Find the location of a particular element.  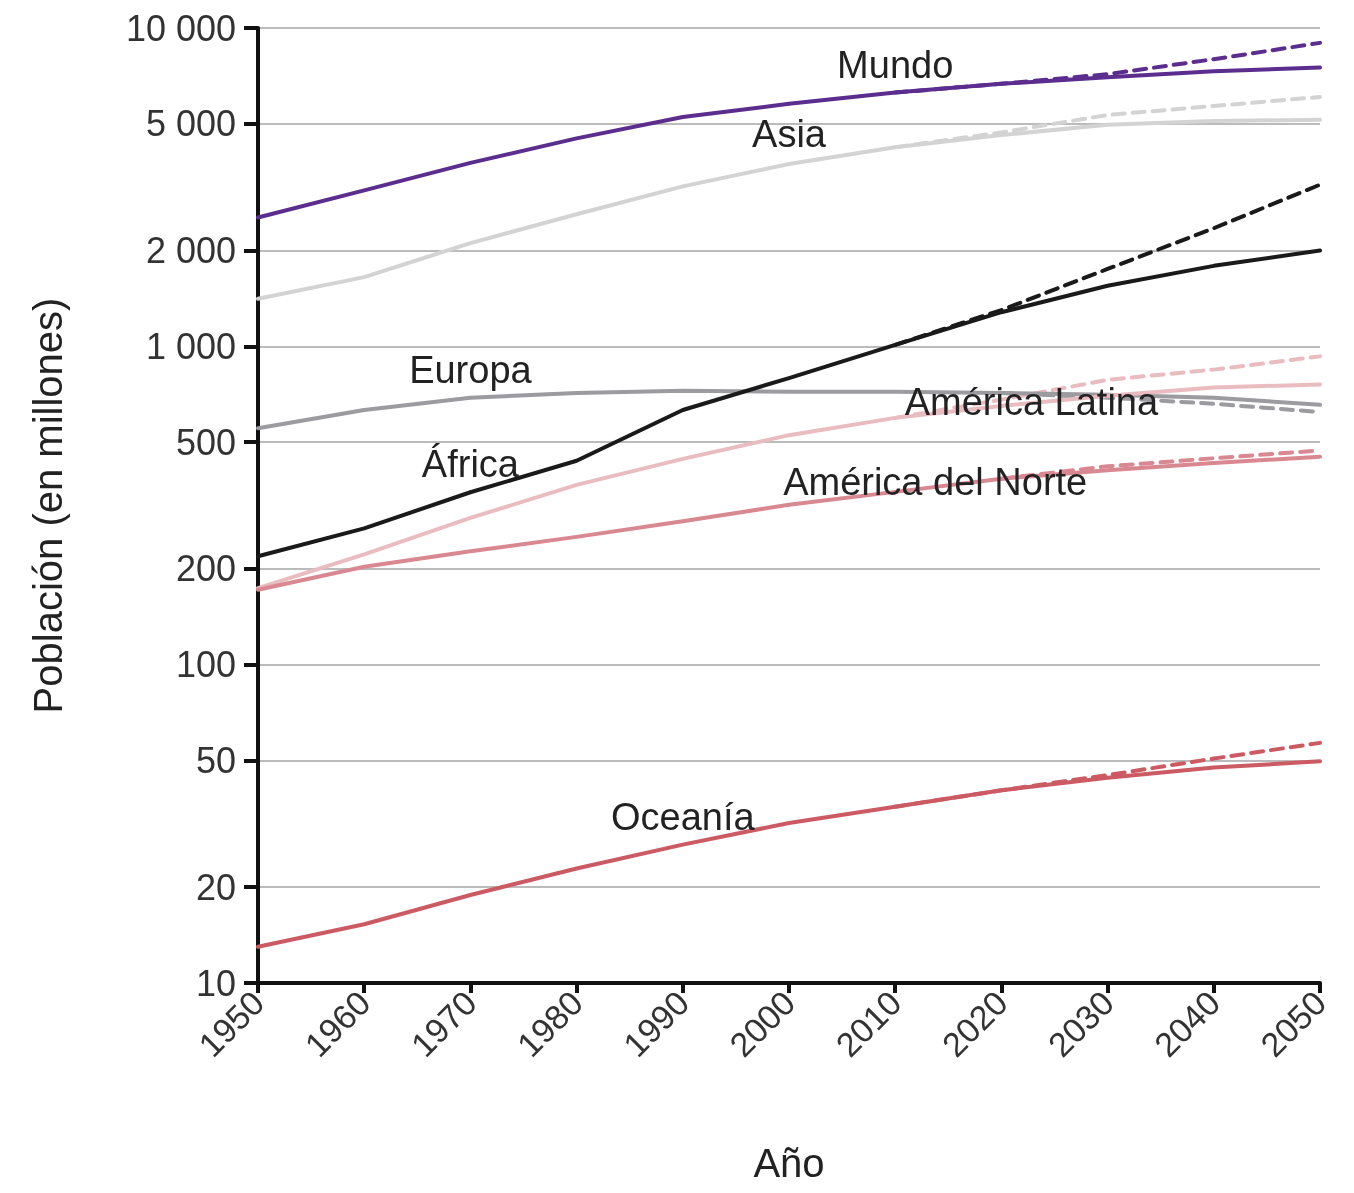

series-label: África is located at coordinates (470, 464).